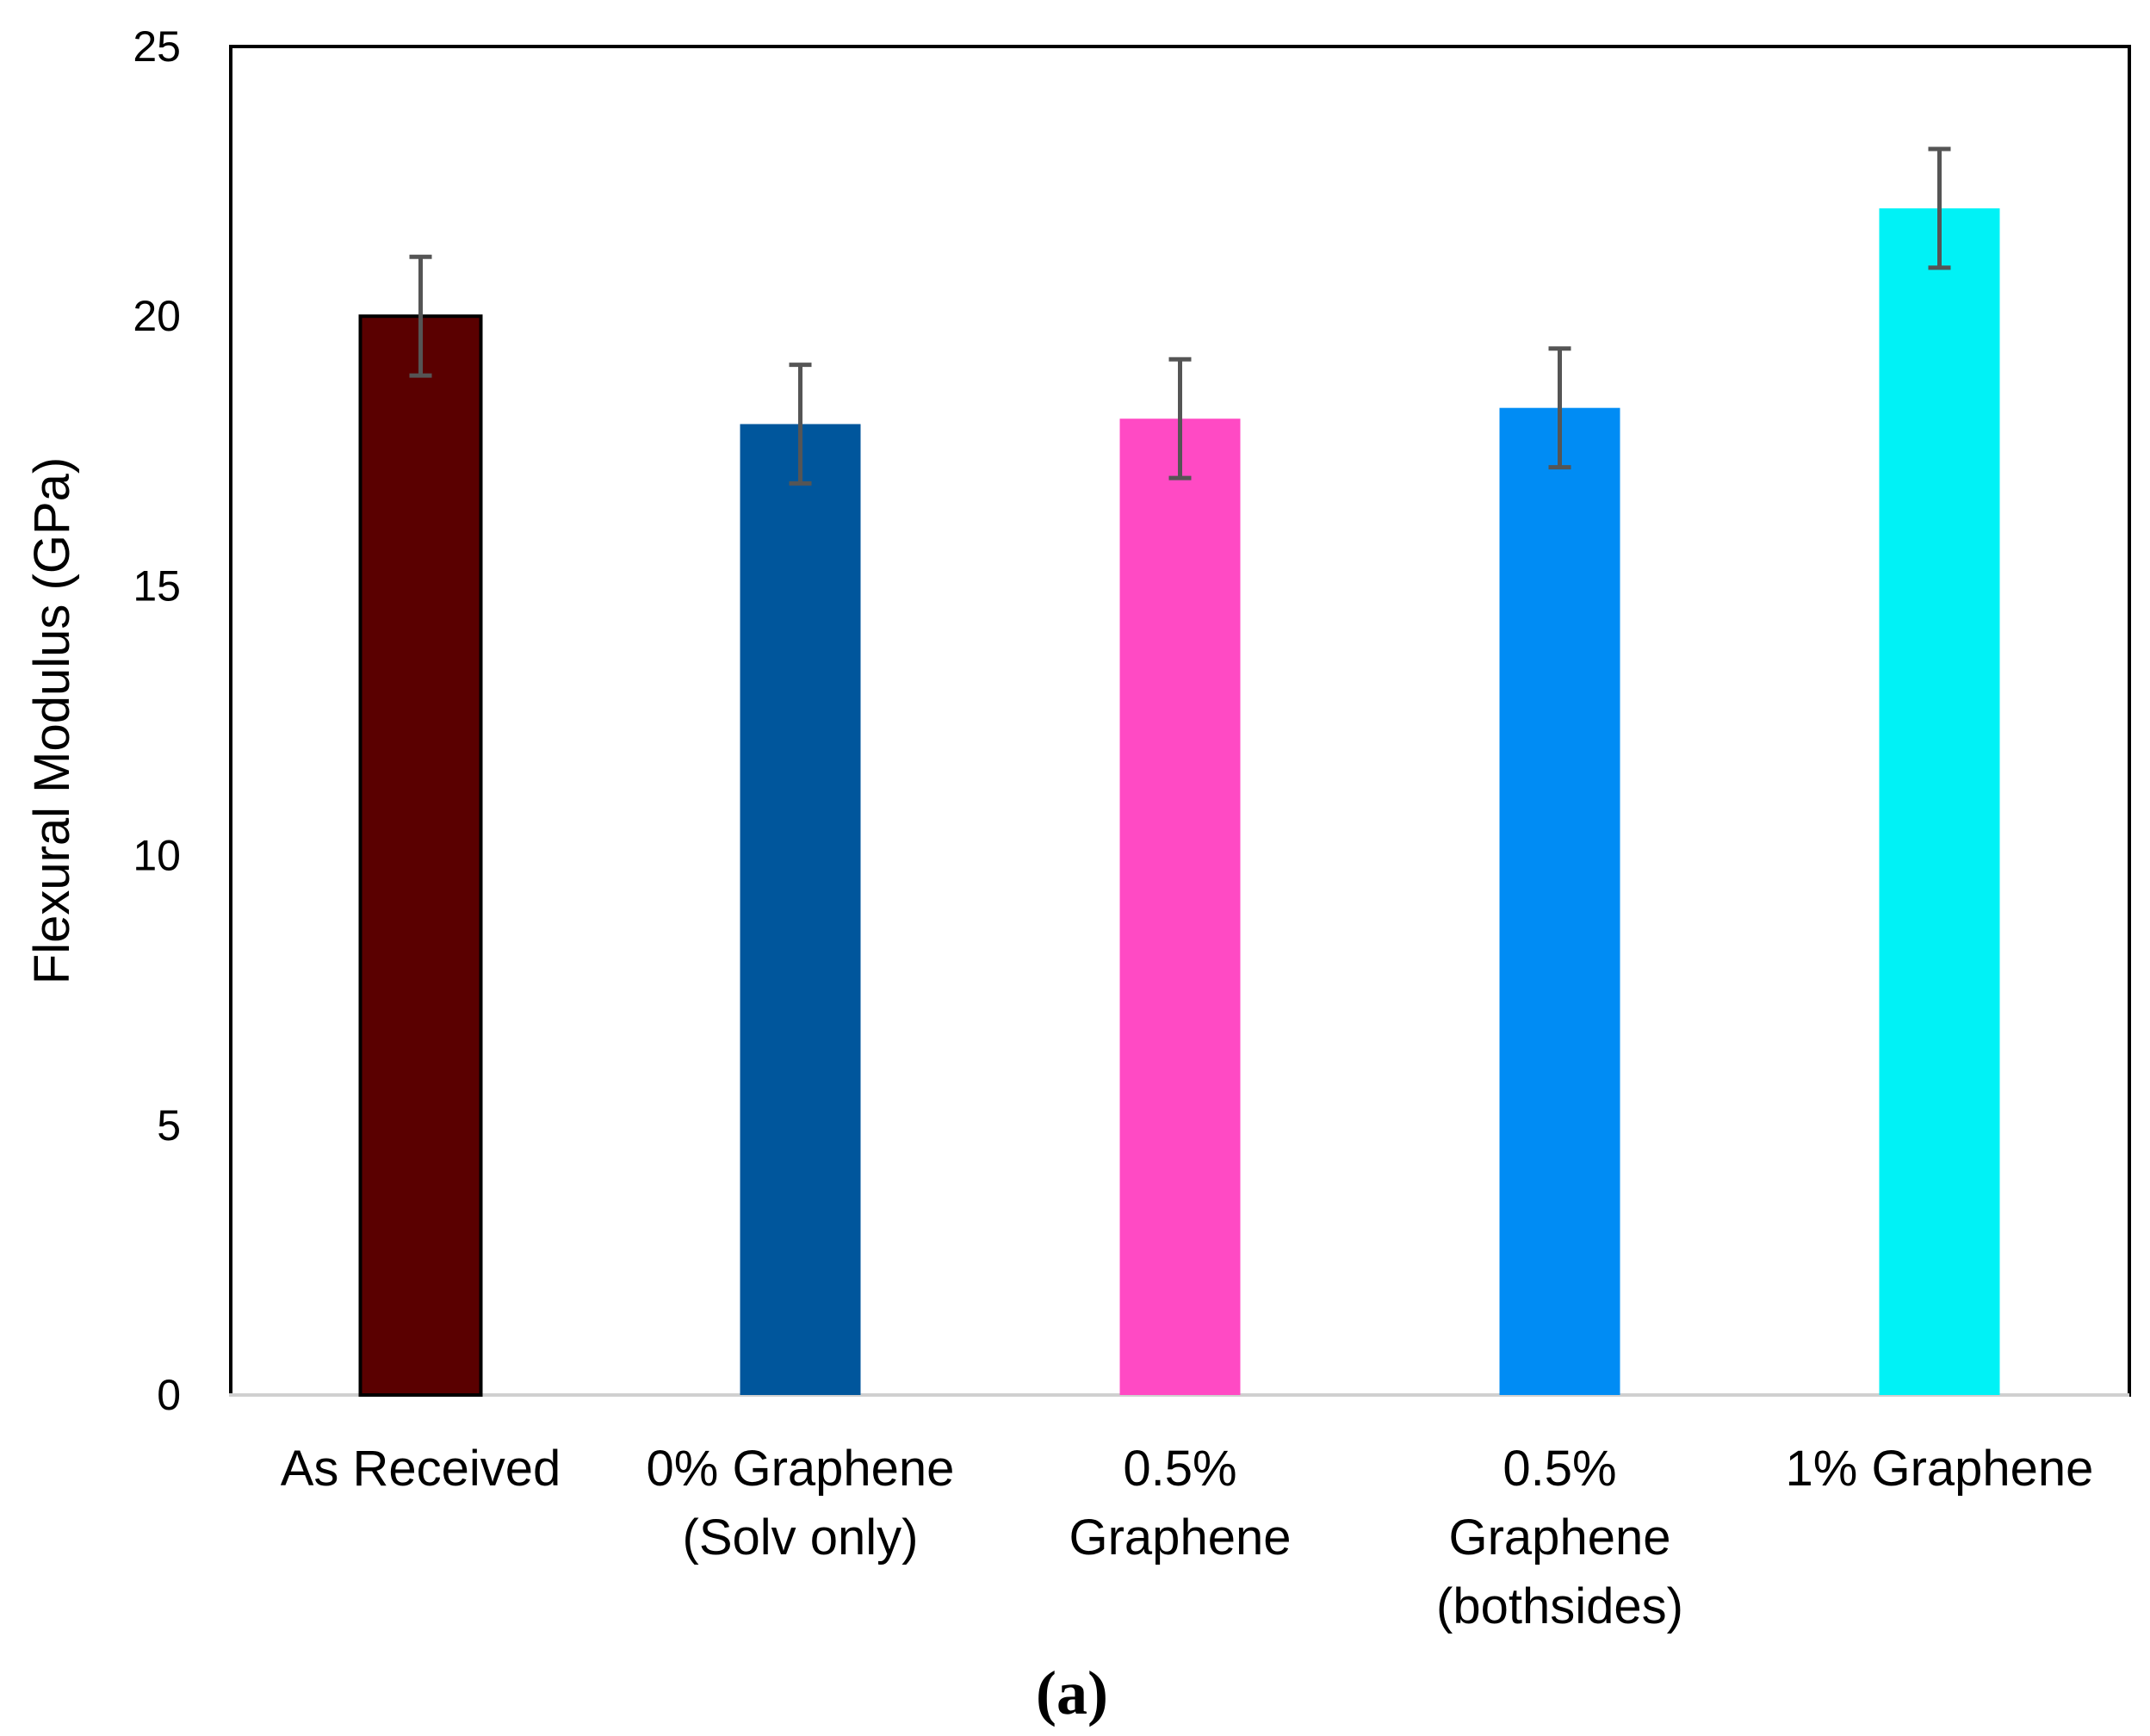 This screenshot has width=2150, height=1736. Describe the element at coordinates (157, 586) in the screenshot. I see `y-tick-label: 15` at that location.